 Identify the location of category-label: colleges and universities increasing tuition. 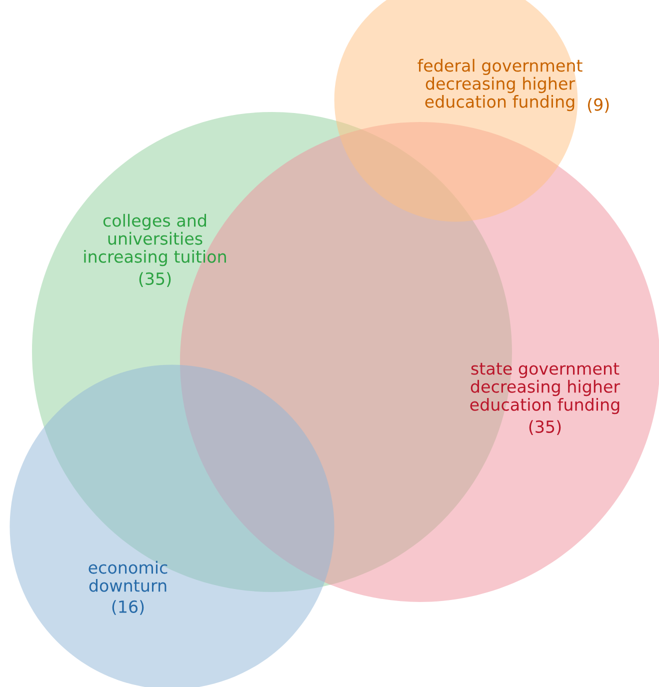
(155, 240).